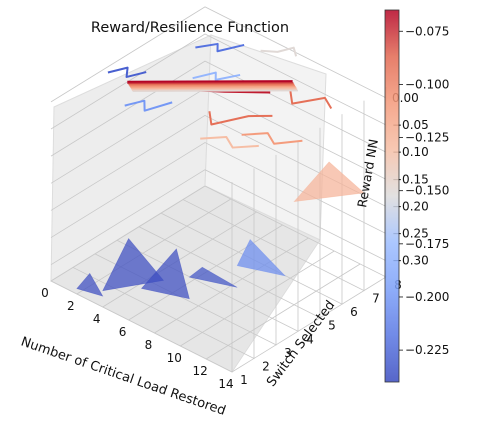 The image size is (479, 439). I want to click on z-tick-label: −0.30, so click(410, 261).